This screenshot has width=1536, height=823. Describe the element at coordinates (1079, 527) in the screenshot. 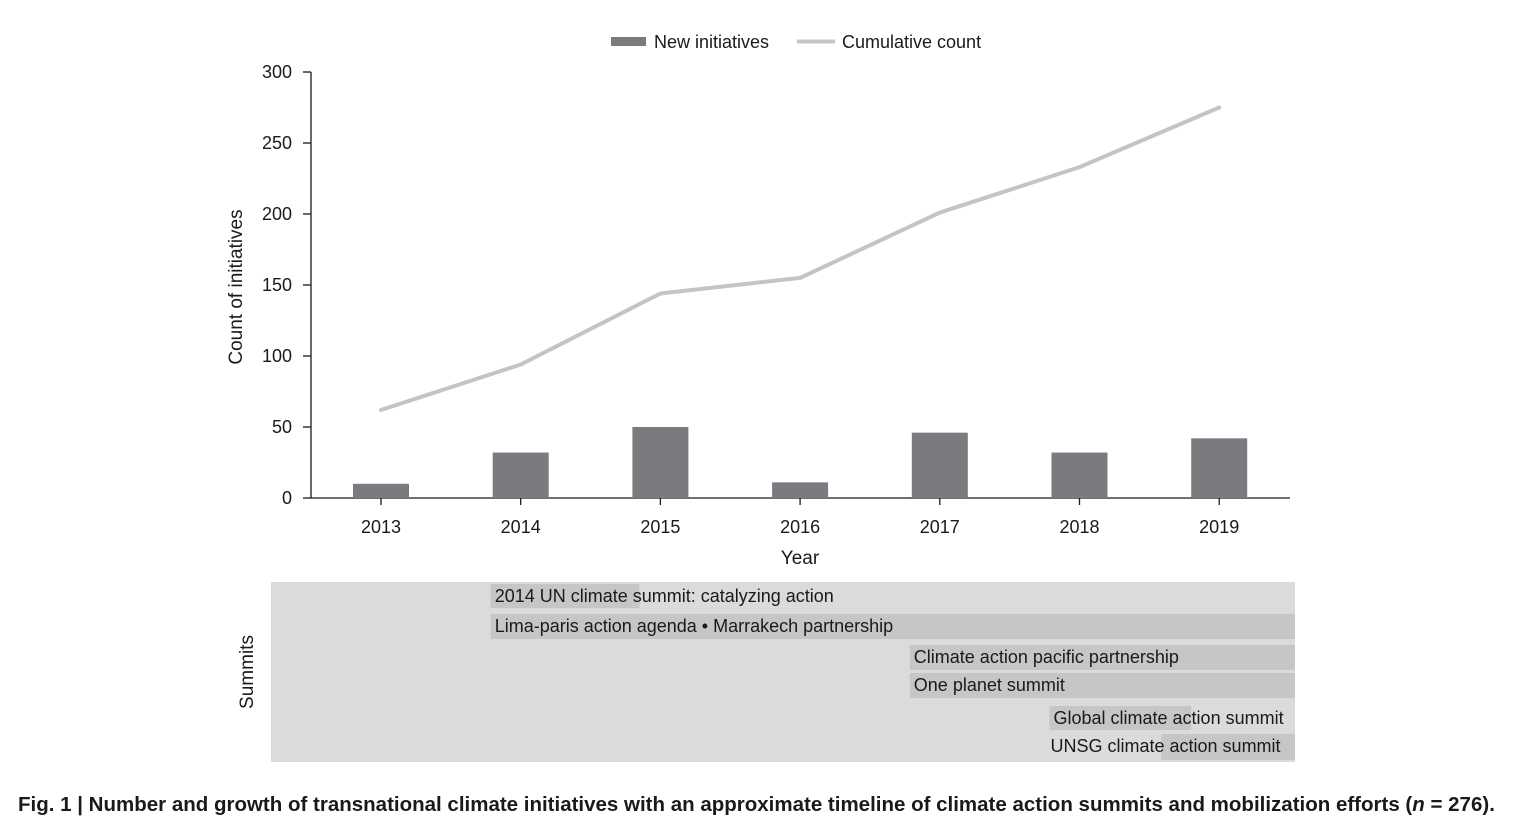

I see `x-tick-label: 2018` at that location.